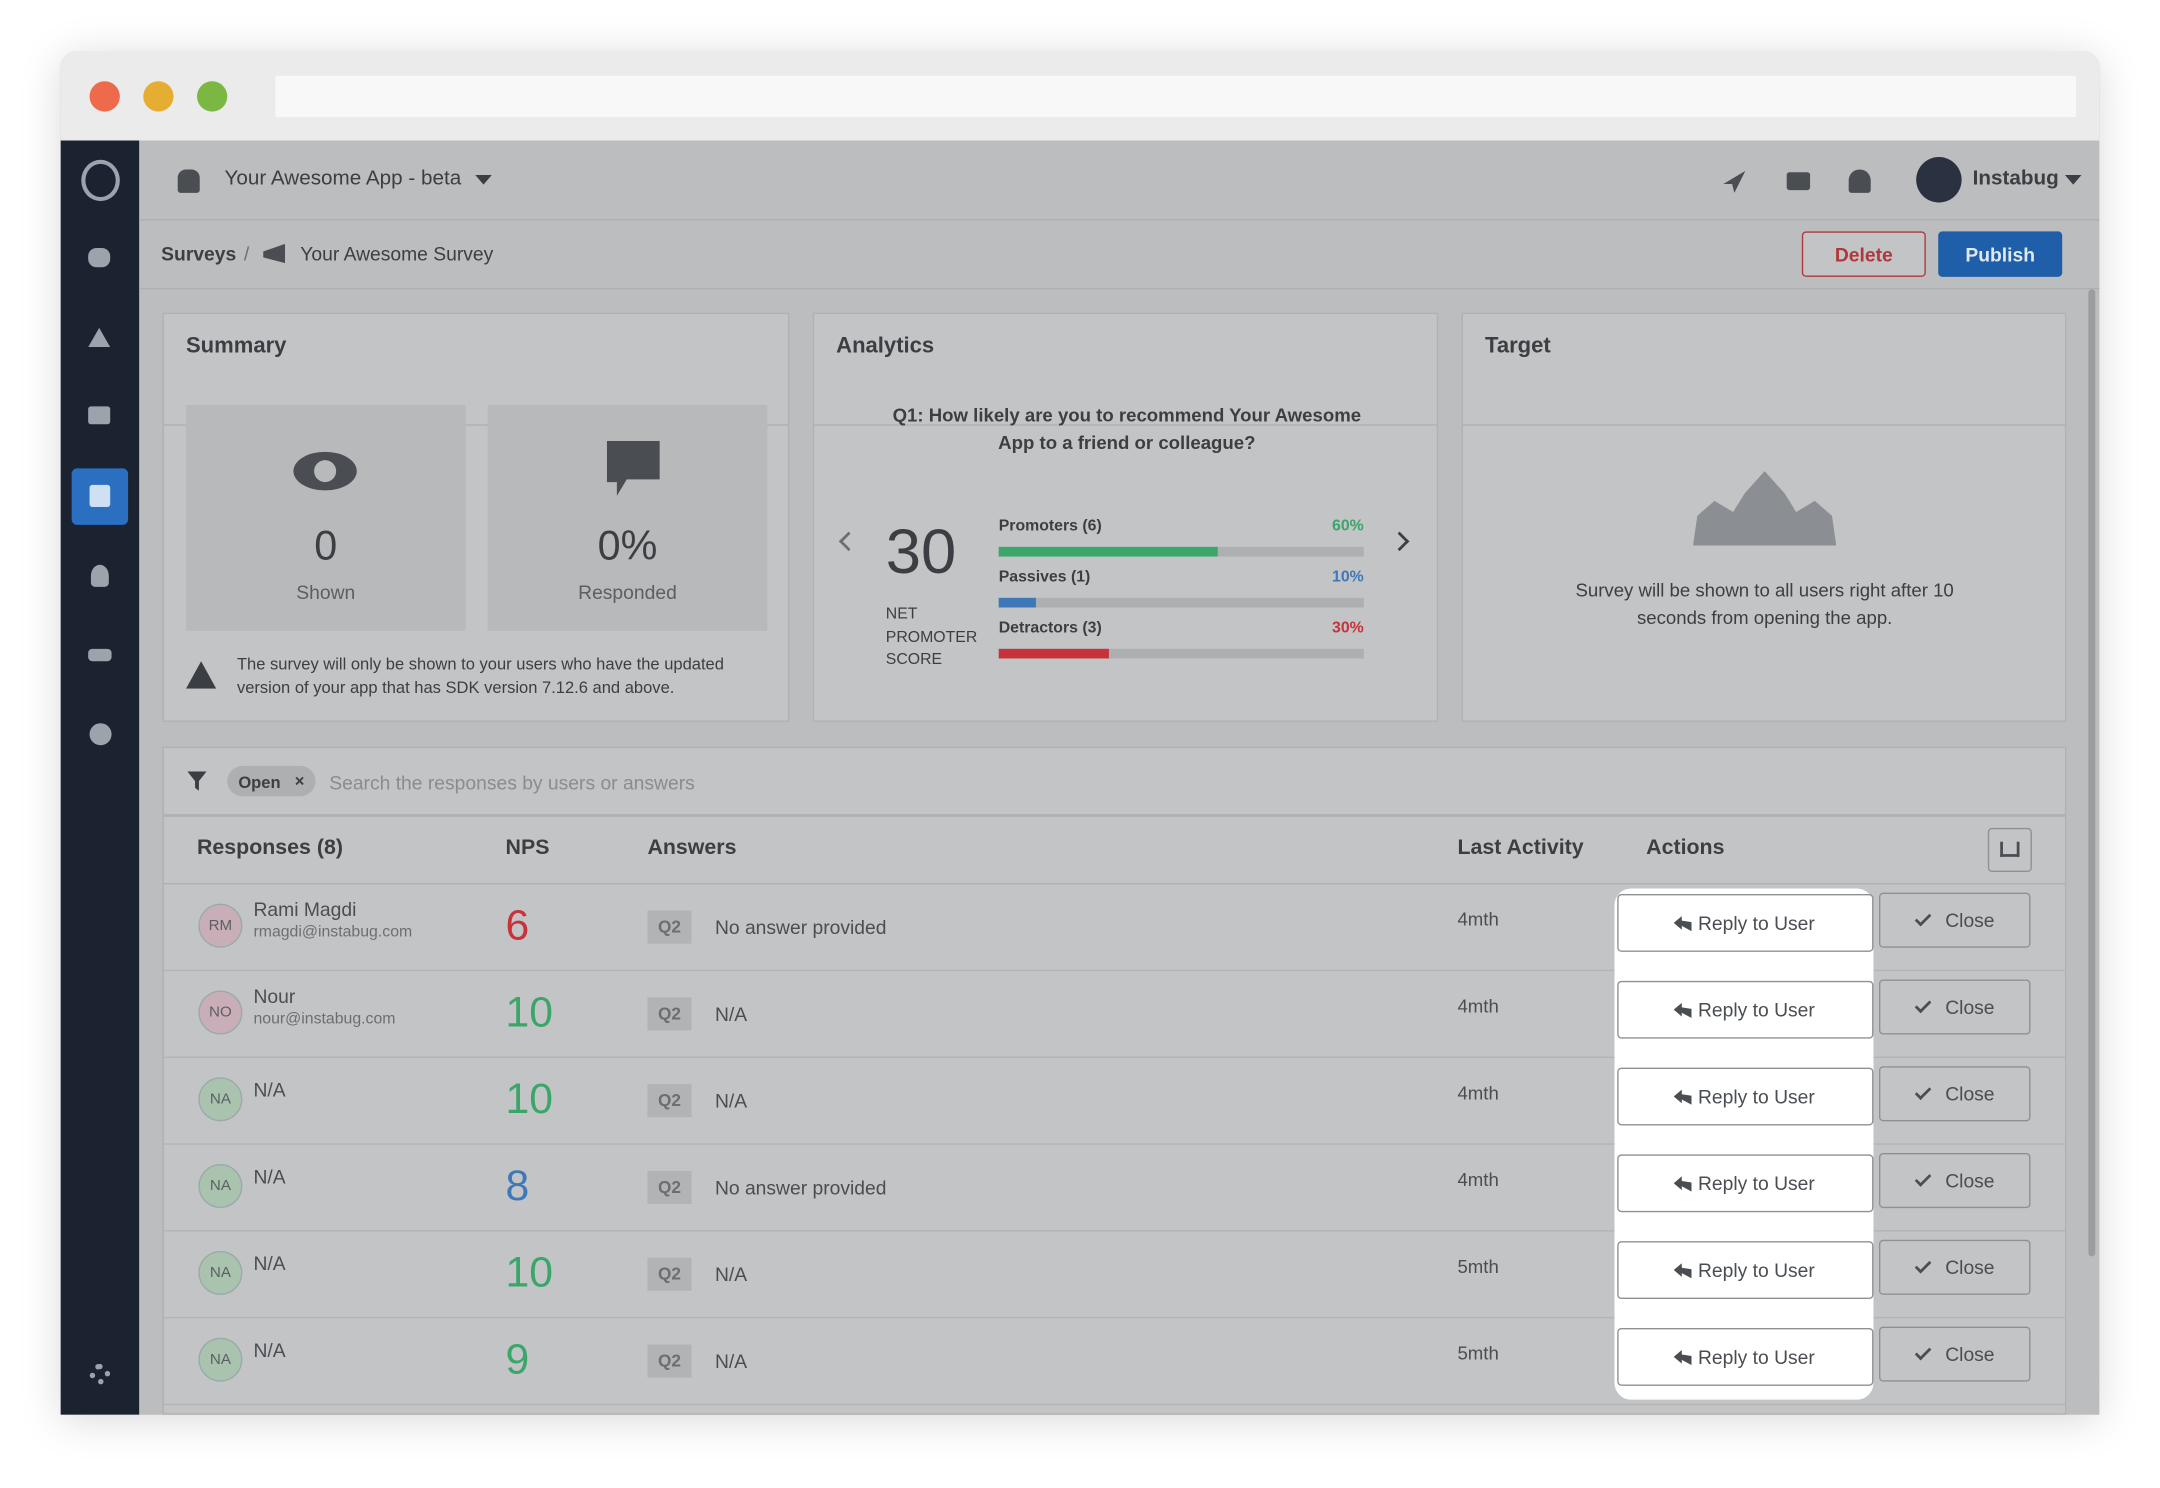  I want to click on survey-icon, so click(274, 253).